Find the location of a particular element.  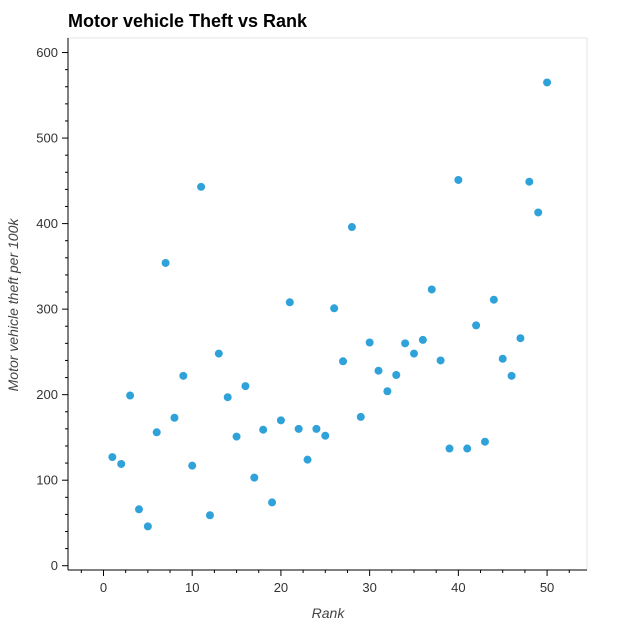

x-tick-label: 40 is located at coordinates (458, 587).